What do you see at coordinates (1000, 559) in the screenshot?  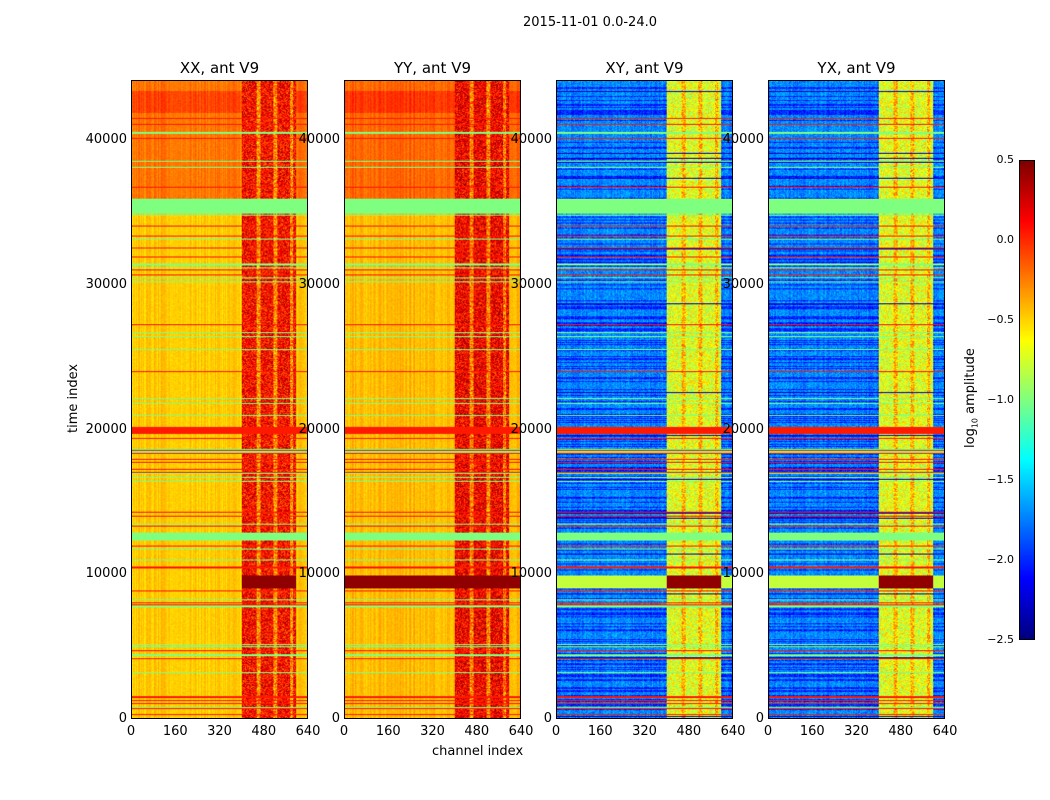 I see `colorbar-tick-label: −2.0` at bounding box center [1000, 559].